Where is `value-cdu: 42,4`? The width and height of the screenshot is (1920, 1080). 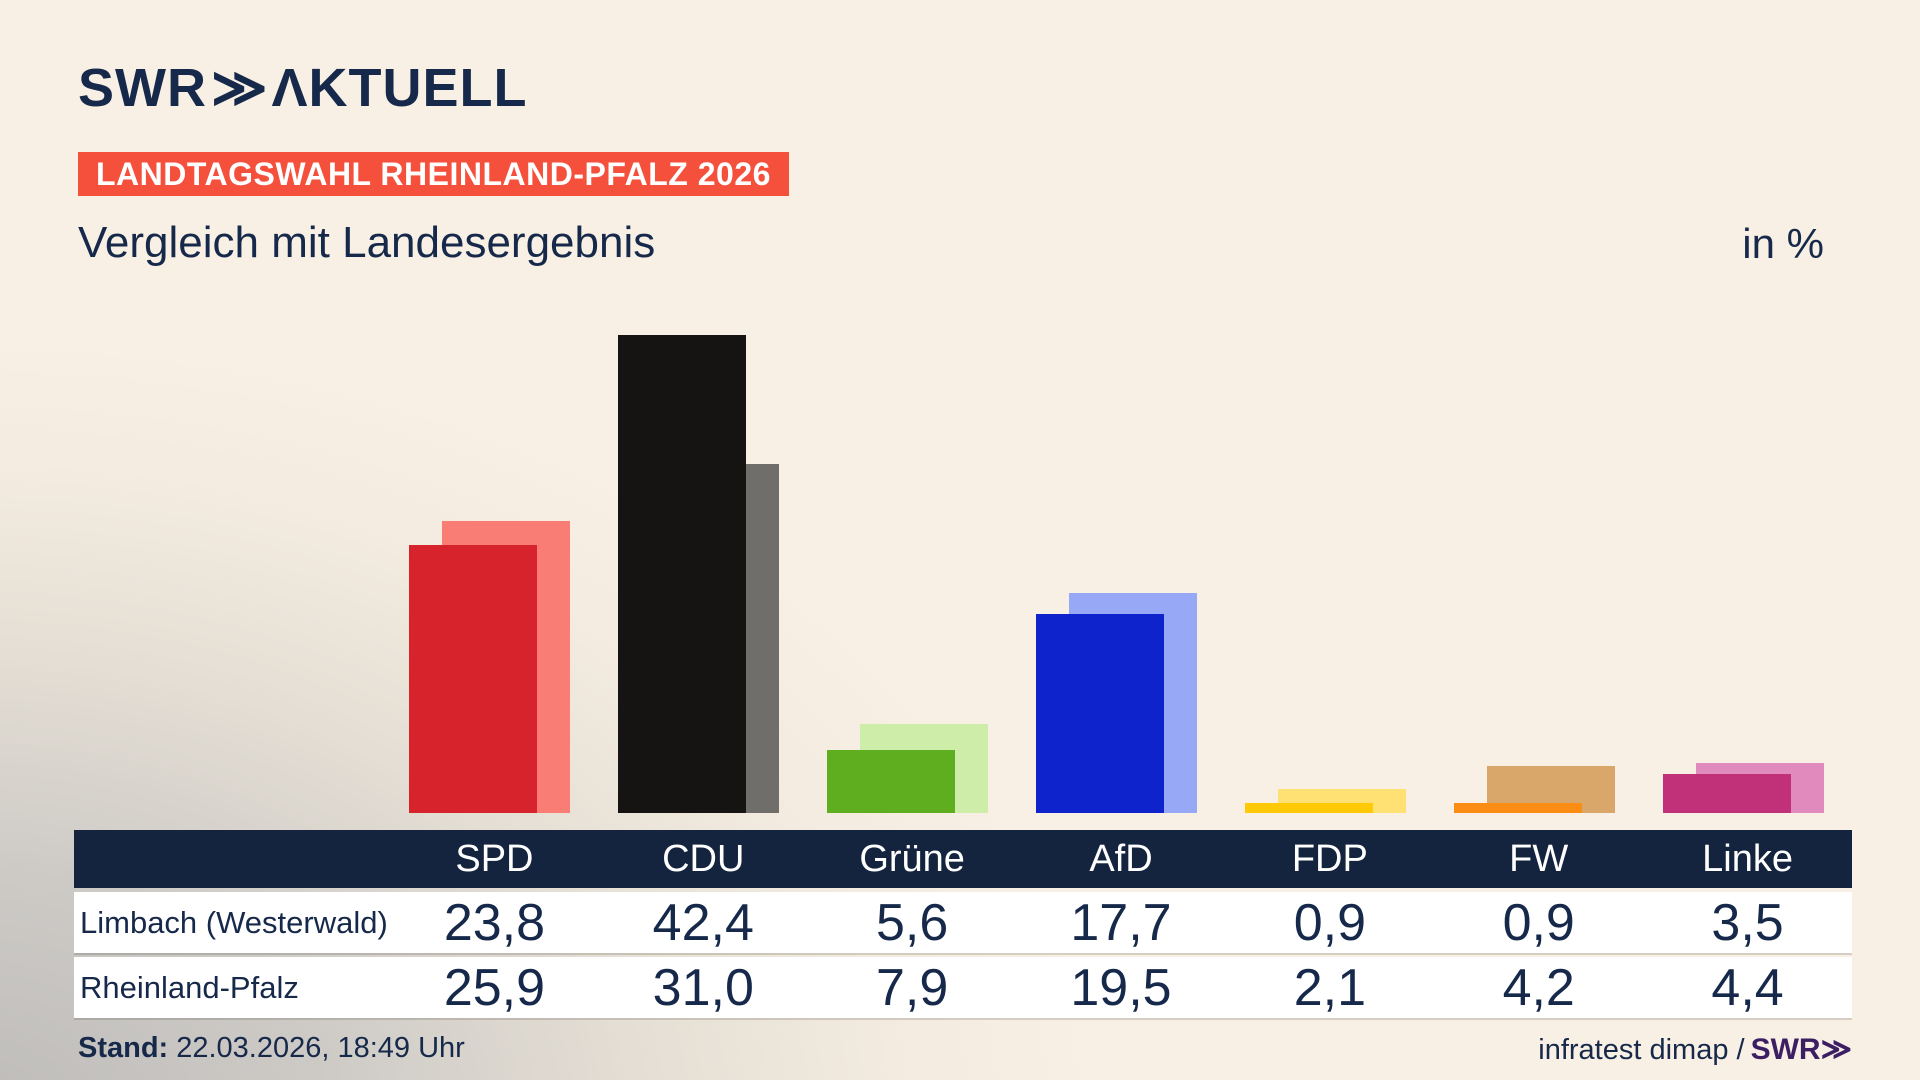 value-cdu: 42,4 is located at coordinates (703, 922).